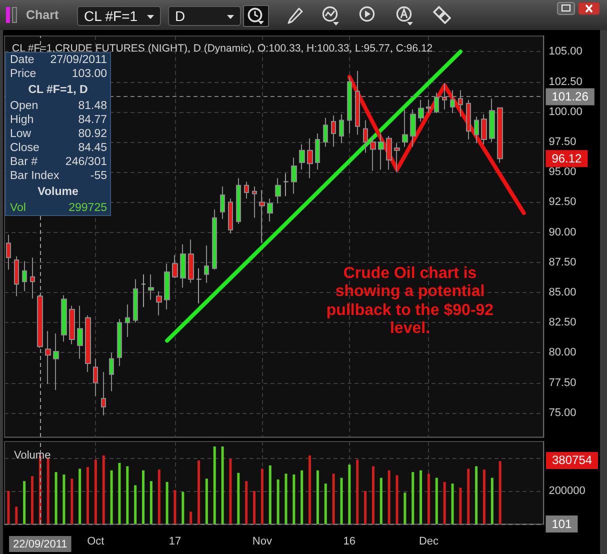 This screenshot has height=554, width=607. I want to click on annotation: 80.92, so click(92, 134).